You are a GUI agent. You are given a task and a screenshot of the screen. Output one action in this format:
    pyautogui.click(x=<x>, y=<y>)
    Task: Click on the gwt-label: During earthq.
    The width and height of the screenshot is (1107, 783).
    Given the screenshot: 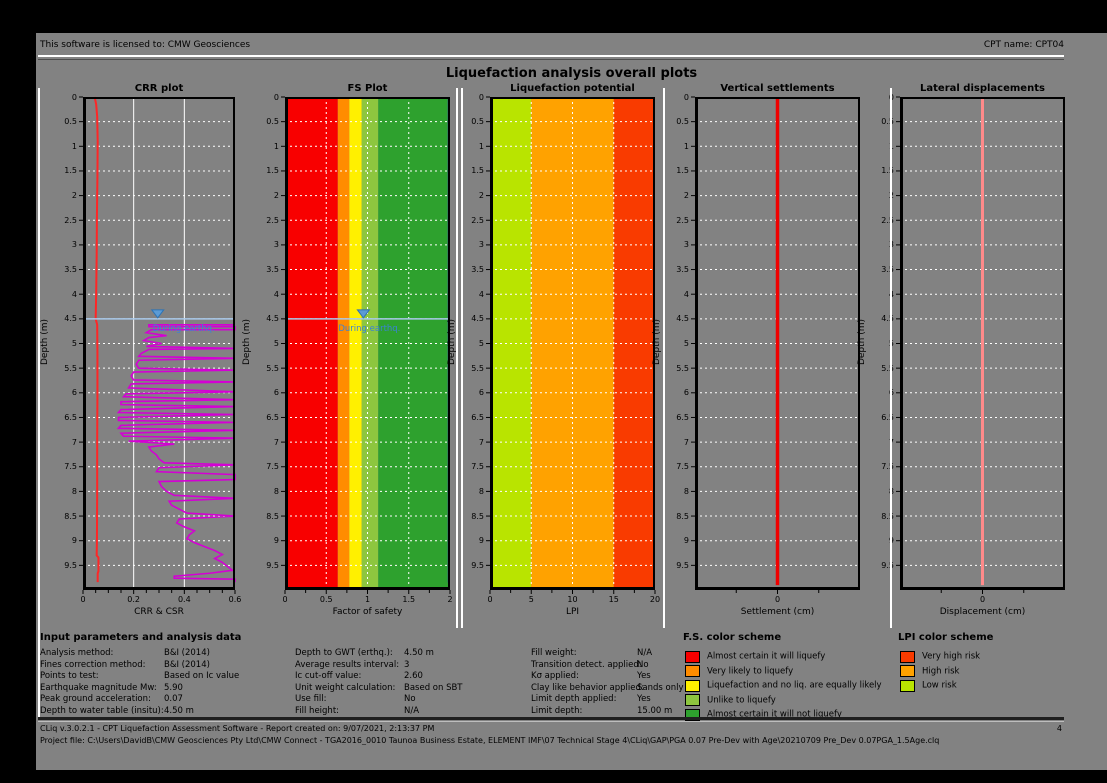 What is the action you would take?
    pyautogui.click(x=184, y=329)
    